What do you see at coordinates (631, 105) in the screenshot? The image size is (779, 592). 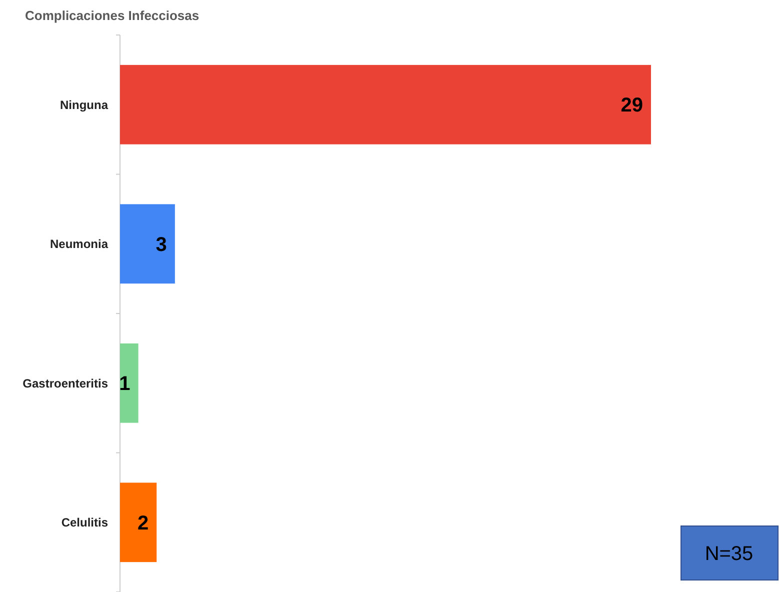 I see `data-label: 29` at bounding box center [631, 105].